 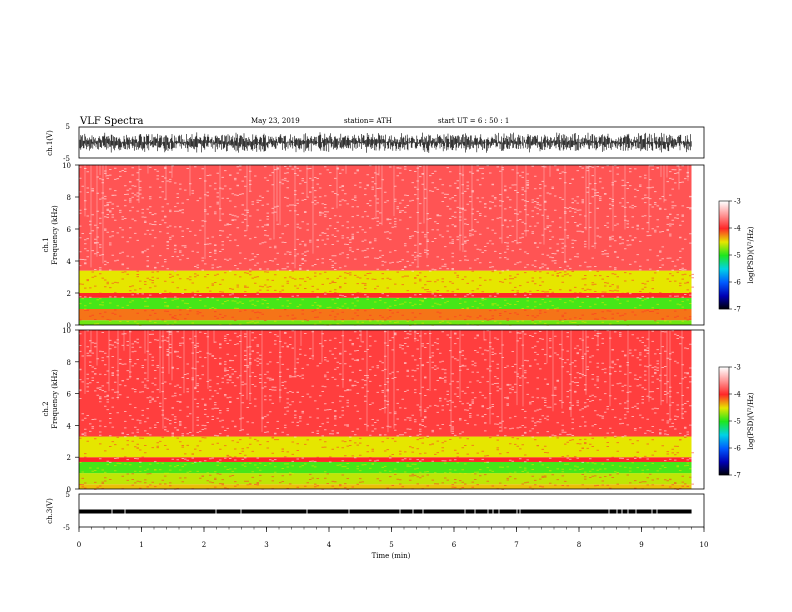 I want to click on xtick-label: 9, so click(x=641, y=545).